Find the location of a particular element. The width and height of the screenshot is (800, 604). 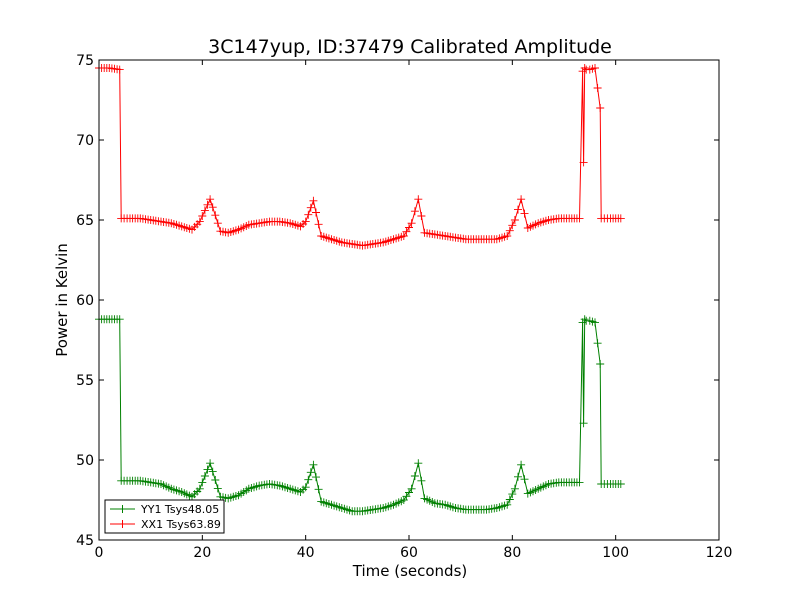

y-tick-label: 55 is located at coordinates (85, 381).